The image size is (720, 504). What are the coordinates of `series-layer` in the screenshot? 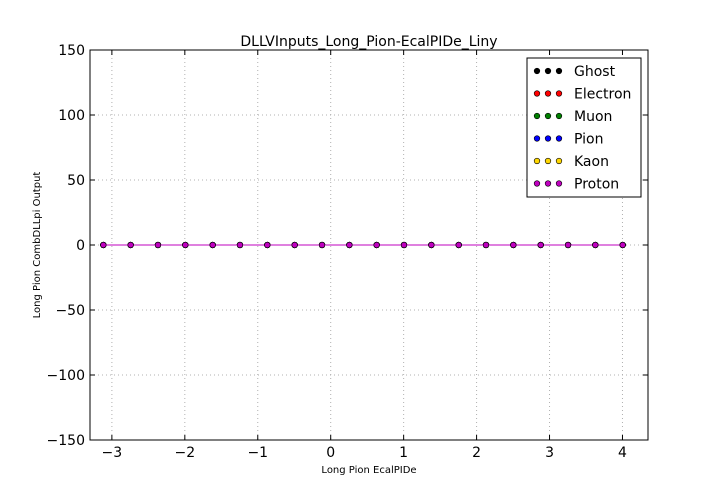 It's located at (363, 245).